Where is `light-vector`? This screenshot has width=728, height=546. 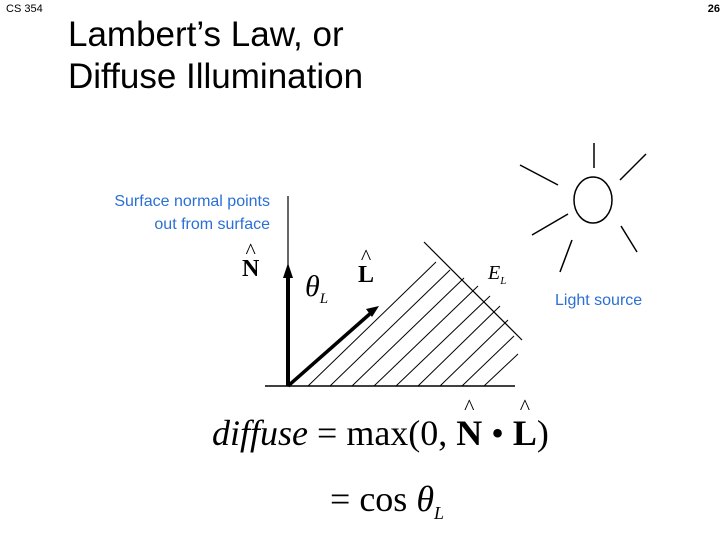 light-vector is located at coordinates (330, 349).